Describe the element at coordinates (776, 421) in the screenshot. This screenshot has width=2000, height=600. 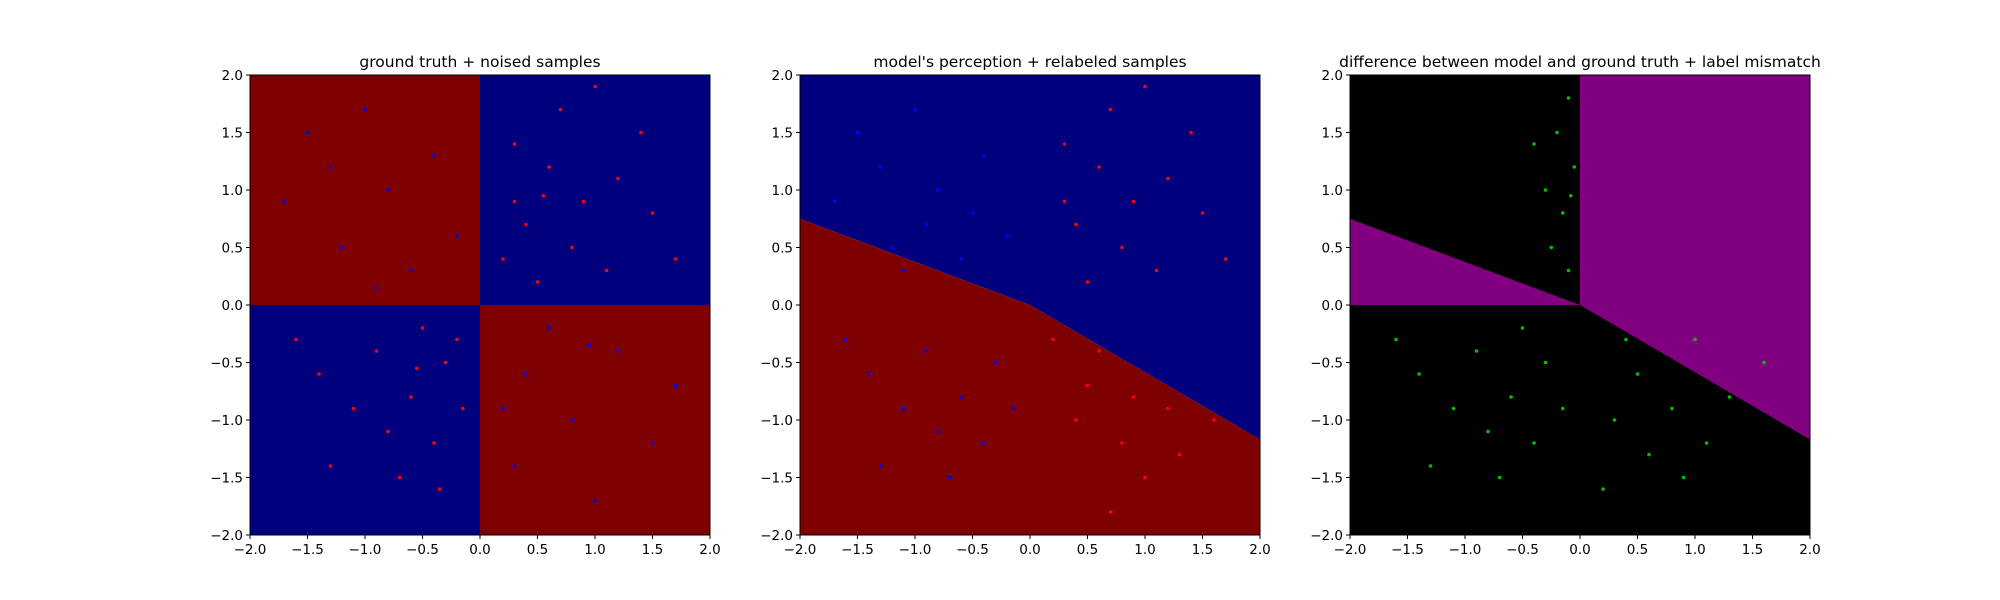
I see `y-tick-label: −1.0` at that location.